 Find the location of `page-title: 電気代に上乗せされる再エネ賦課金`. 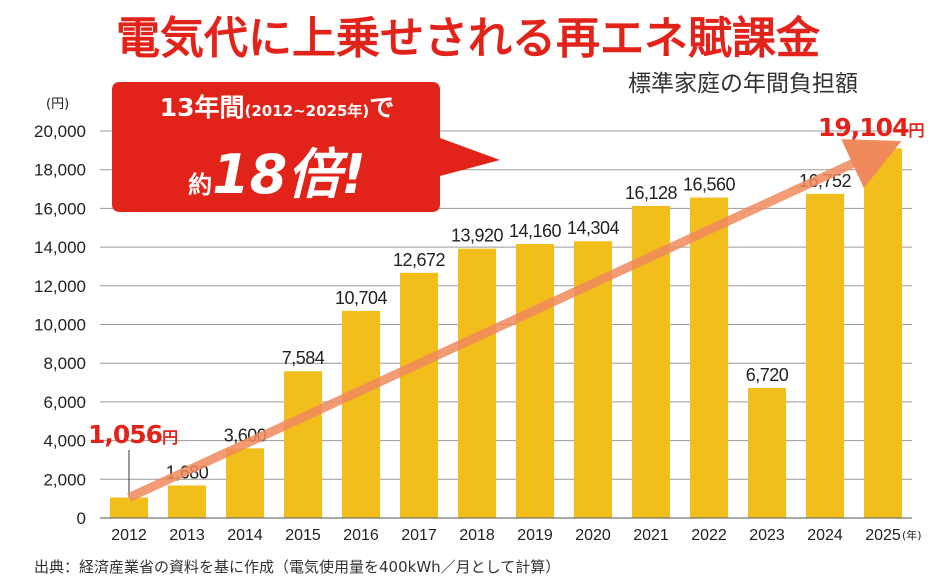

page-title: 電気代に上乗せされる再エネ賦課金 is located at coordinates (468, 38).